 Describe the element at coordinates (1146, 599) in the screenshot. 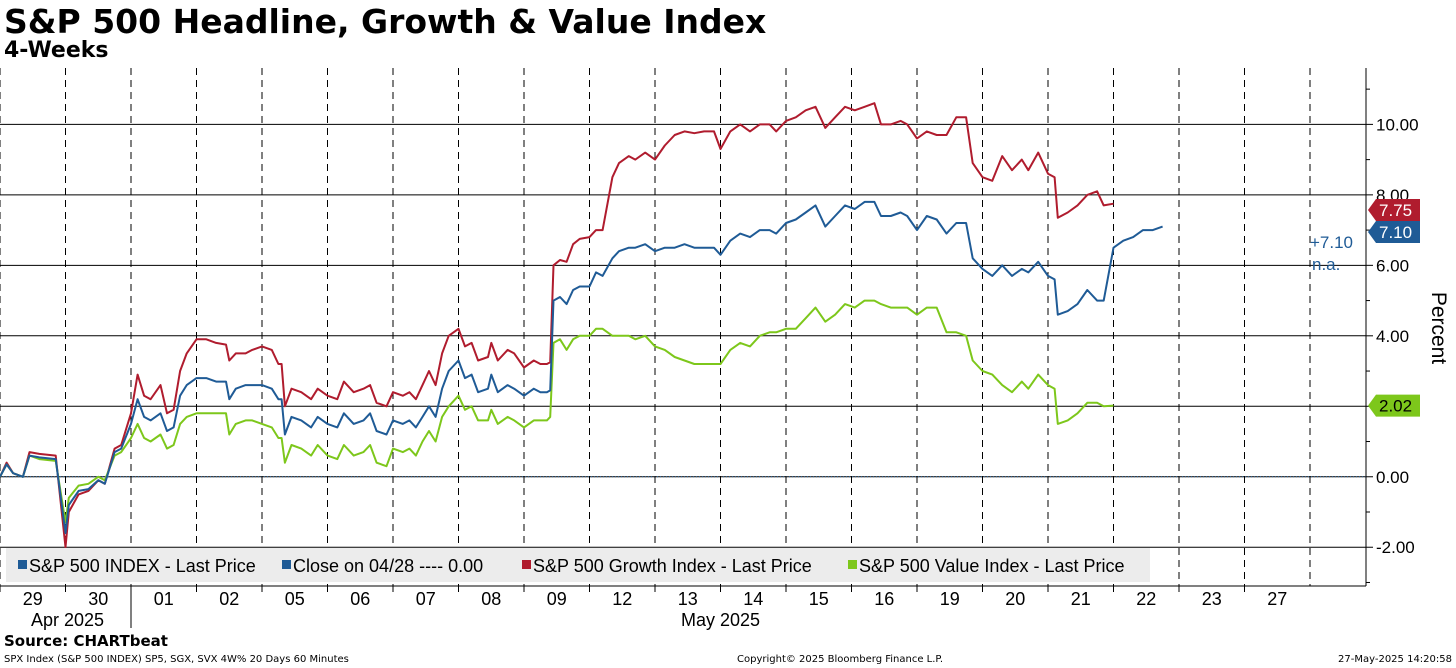

I see `x-tick-label: 22` at that location.